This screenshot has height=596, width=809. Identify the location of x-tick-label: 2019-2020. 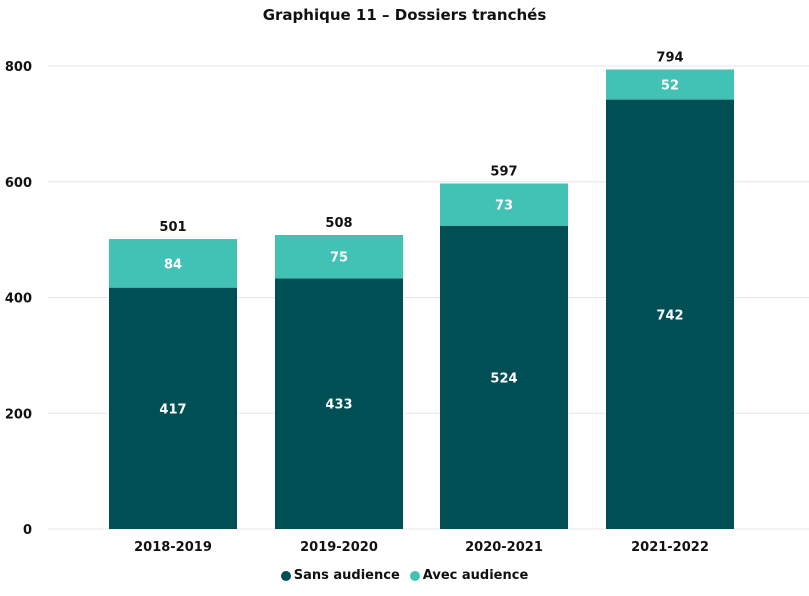
(339, 547).